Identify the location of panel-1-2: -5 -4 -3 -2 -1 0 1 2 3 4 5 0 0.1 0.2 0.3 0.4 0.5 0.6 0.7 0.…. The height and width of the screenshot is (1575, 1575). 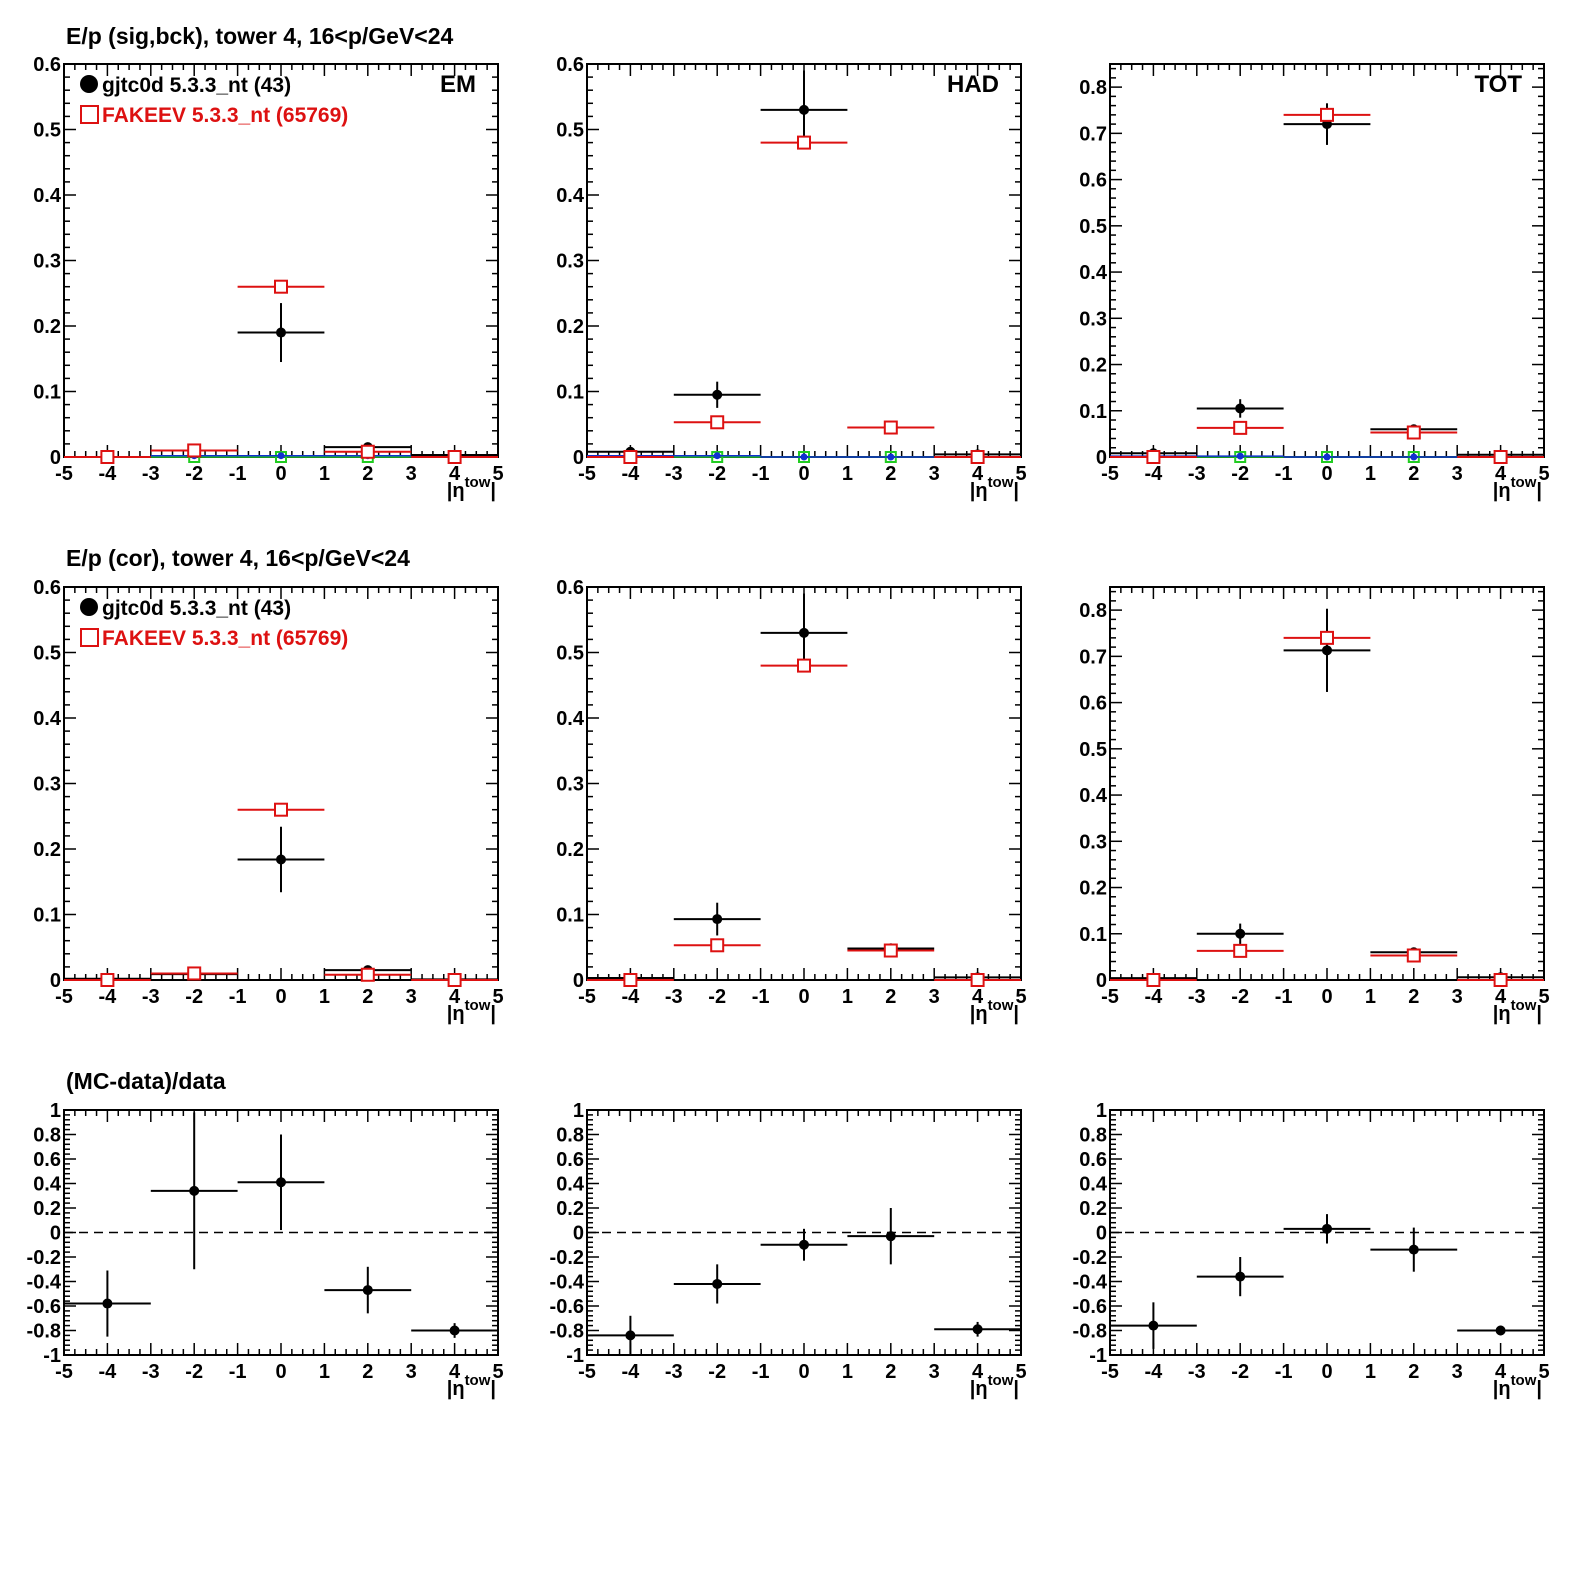
(1314, 805).